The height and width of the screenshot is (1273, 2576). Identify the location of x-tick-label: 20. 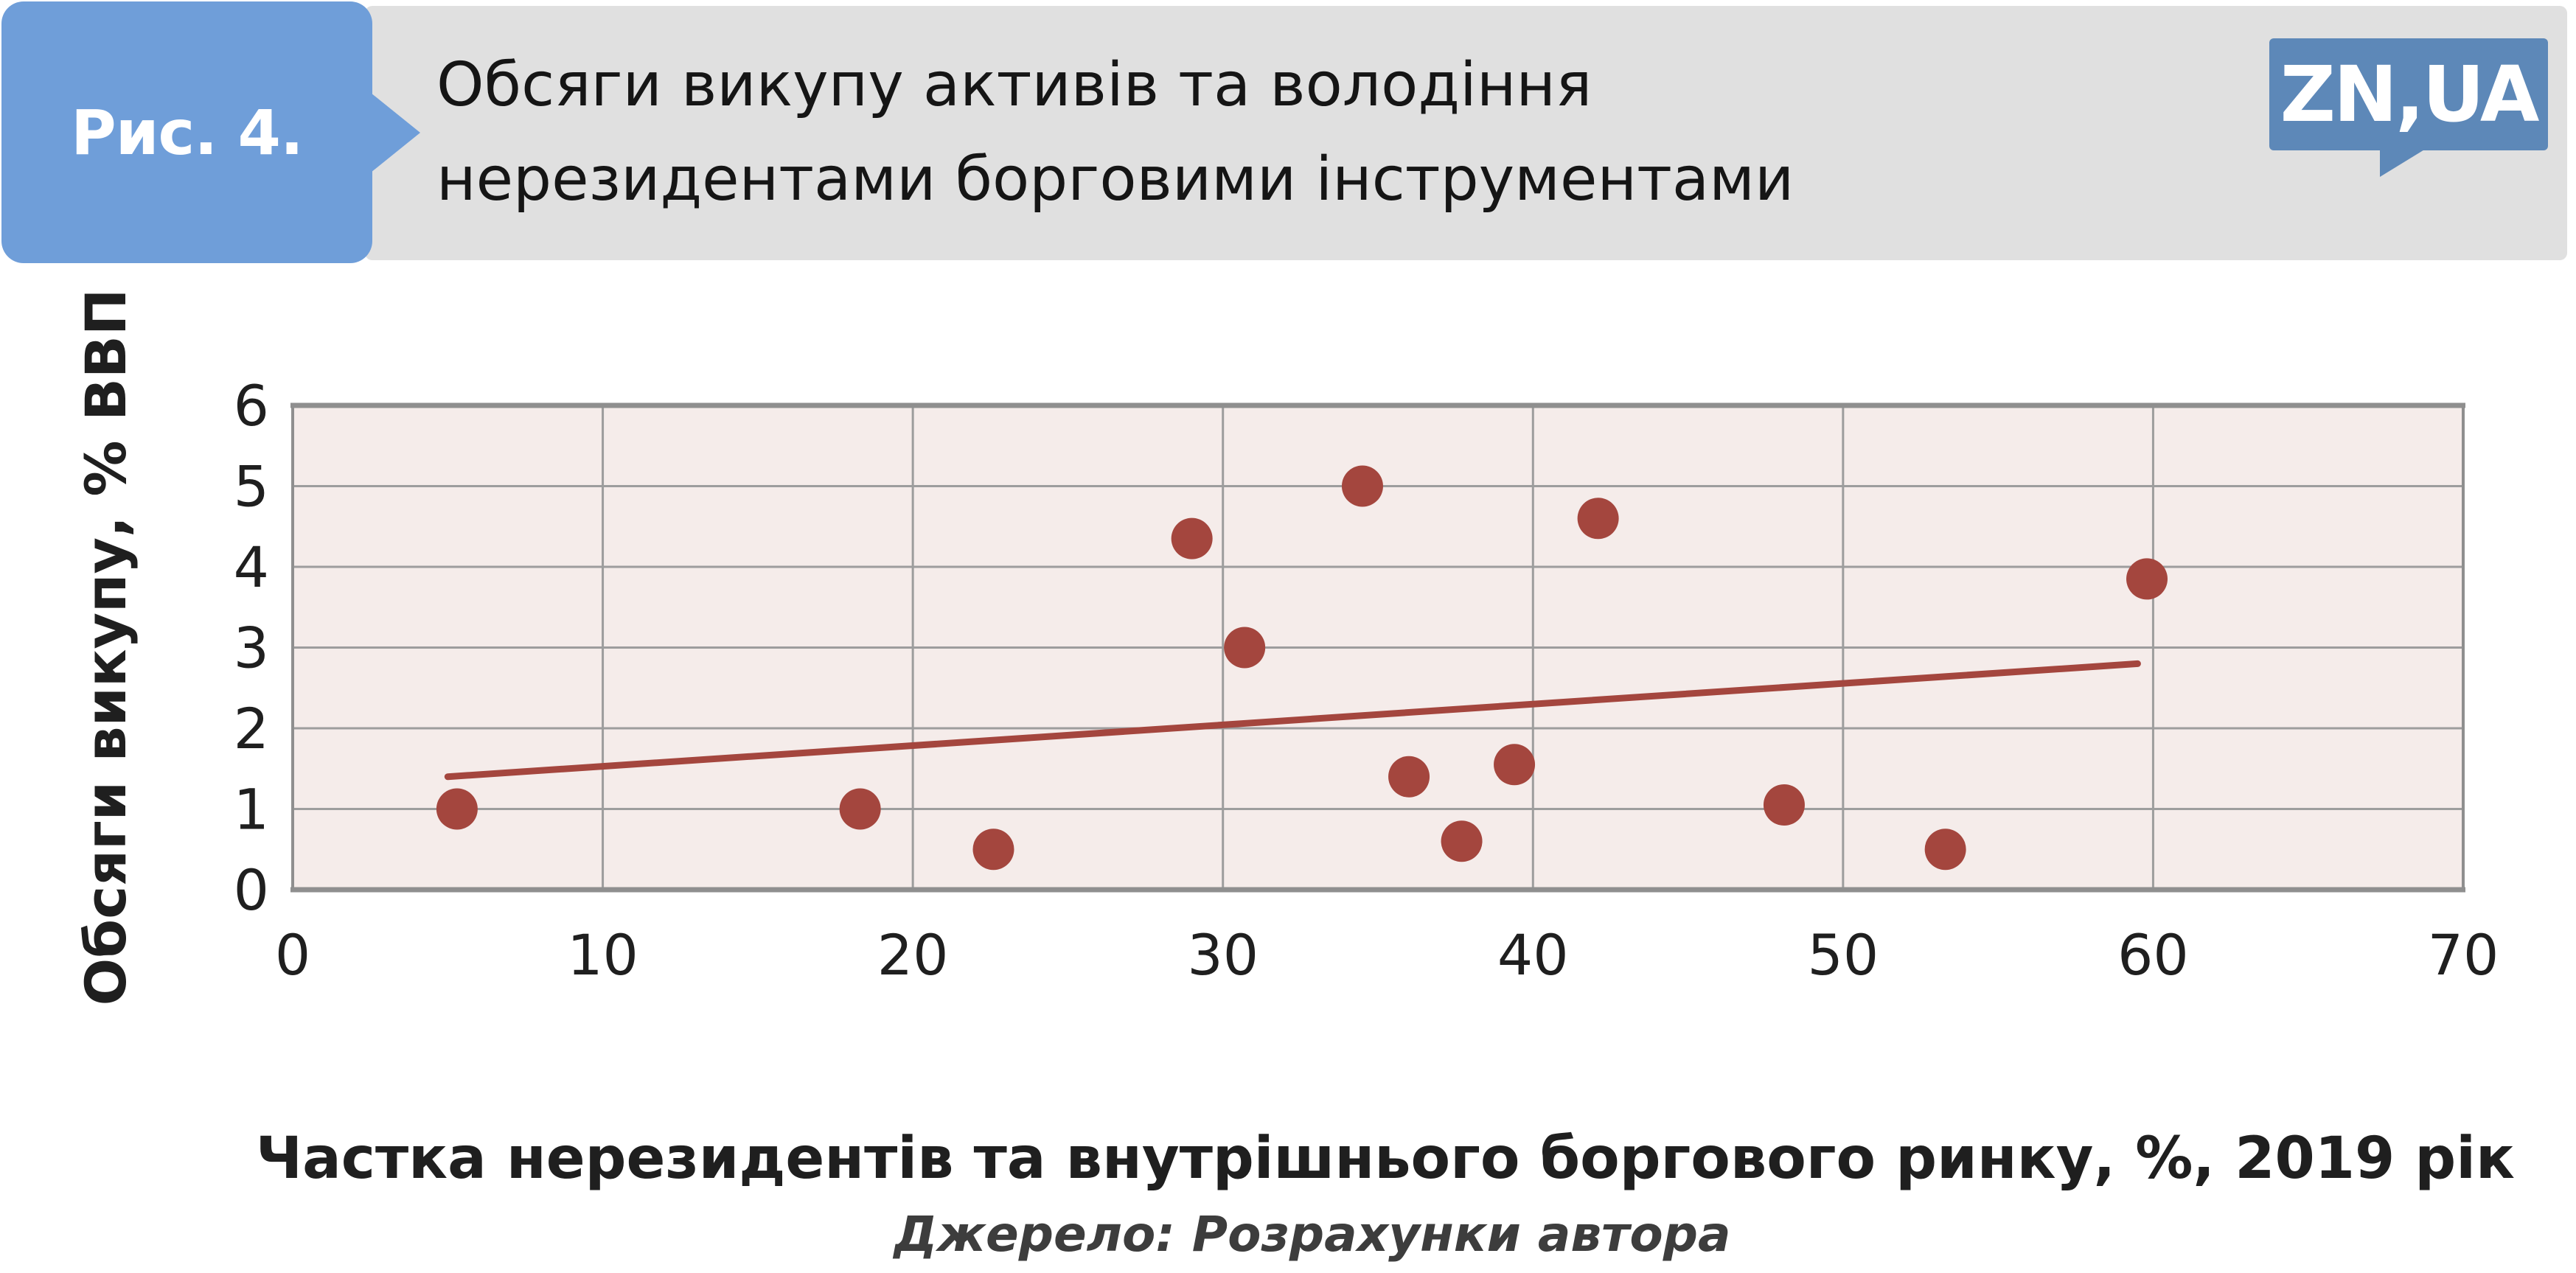
(913, 955).